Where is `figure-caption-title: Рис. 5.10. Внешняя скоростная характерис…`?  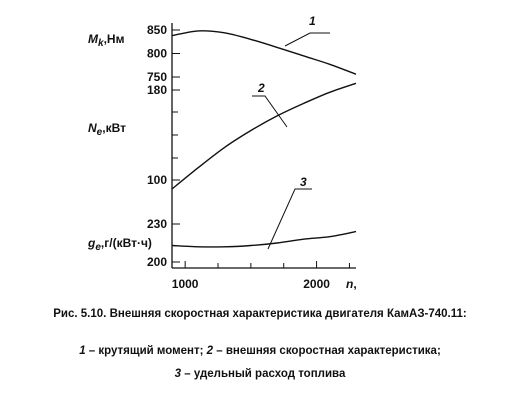 figure-caption-title: Рис. 5.10. Внешняя скоростная характерис… is located at coordinates (260, 314).